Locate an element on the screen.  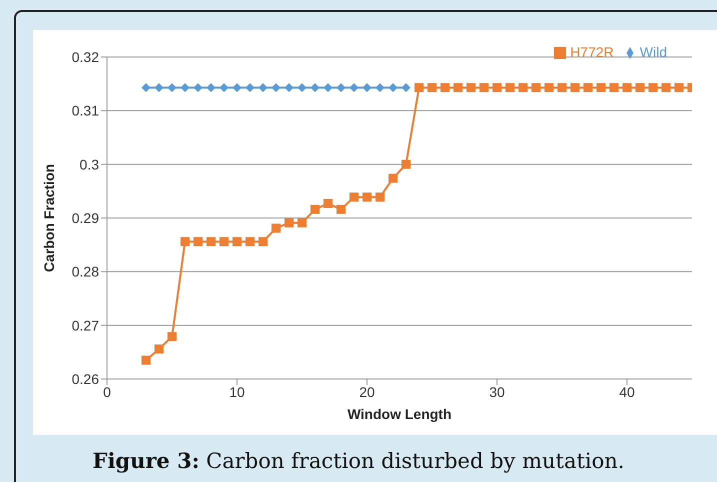
x-tick-label: 0 is located at coordinates (107, 392).